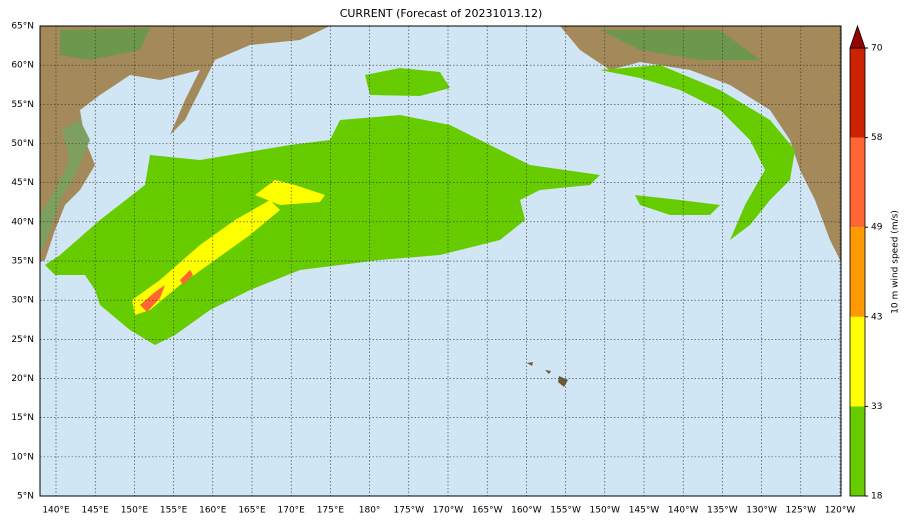 The width and height of the screenshot is (910, 523). What do you see at coordinates (22, 301) in the screenshot?
I see `lat-label: 30°N` at bounding box center [22, 301].